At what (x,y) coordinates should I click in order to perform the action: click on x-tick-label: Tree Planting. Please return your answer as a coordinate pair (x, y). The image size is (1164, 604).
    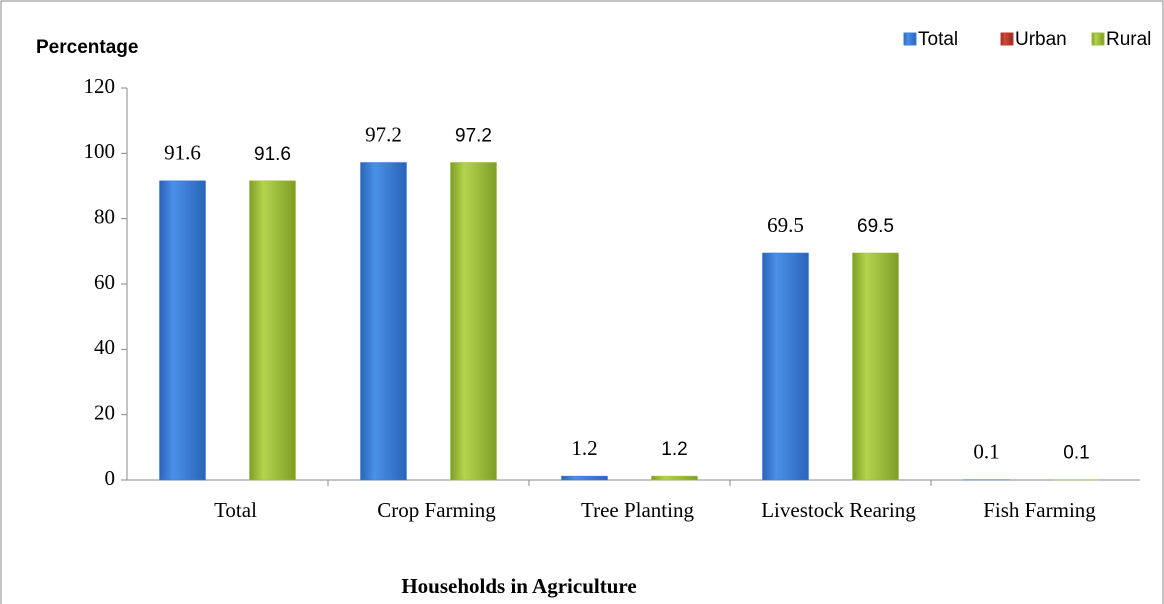
    Looking at the image, I should click on (637, 510).